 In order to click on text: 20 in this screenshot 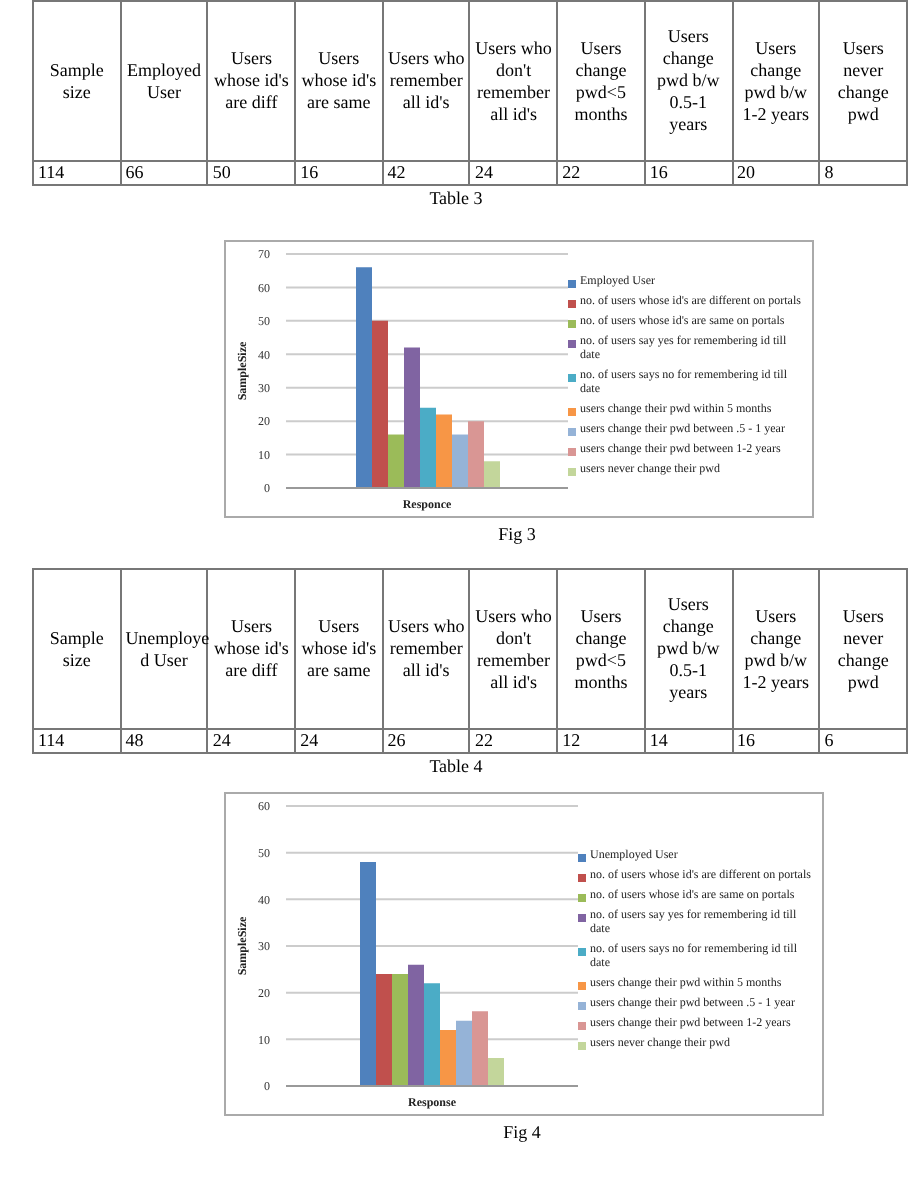, I will do `click(776, 173)`.